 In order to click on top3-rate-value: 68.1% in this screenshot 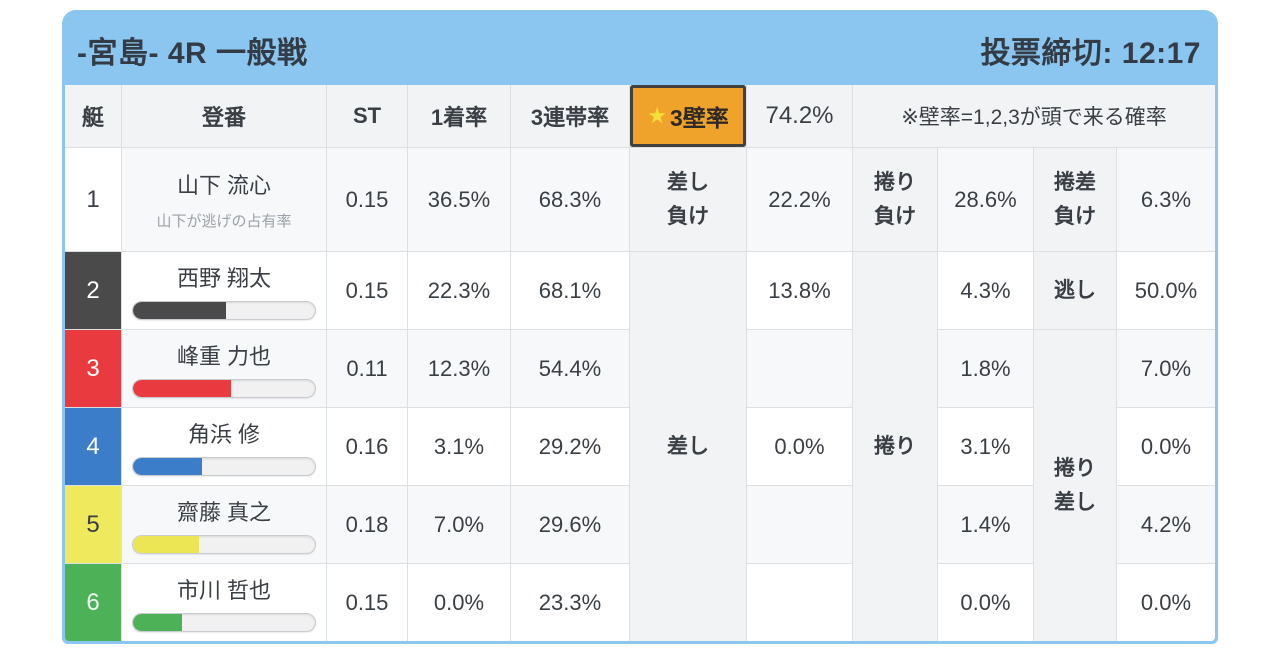, I will do `click(570, 290)`.